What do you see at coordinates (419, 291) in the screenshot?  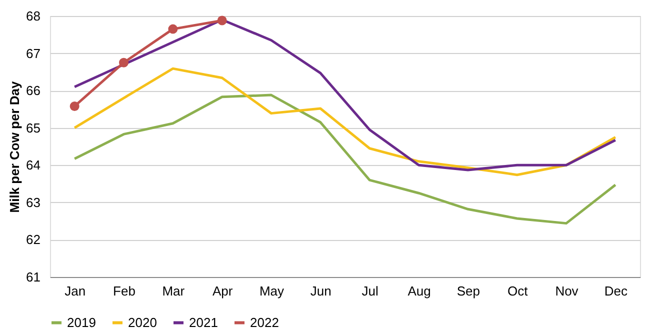 I see `x-tick-label: Aug` at bounding box center [419, 291].